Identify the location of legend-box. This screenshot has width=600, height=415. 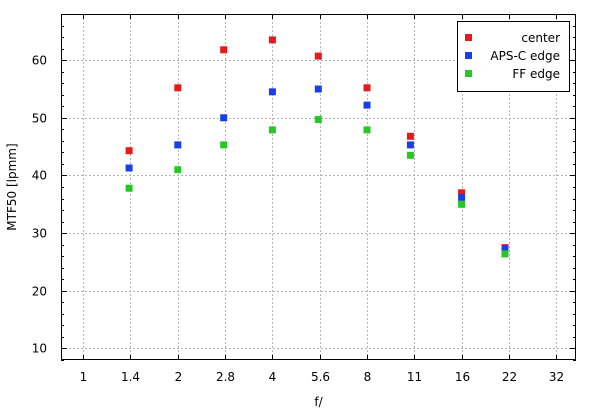
(513, 56).